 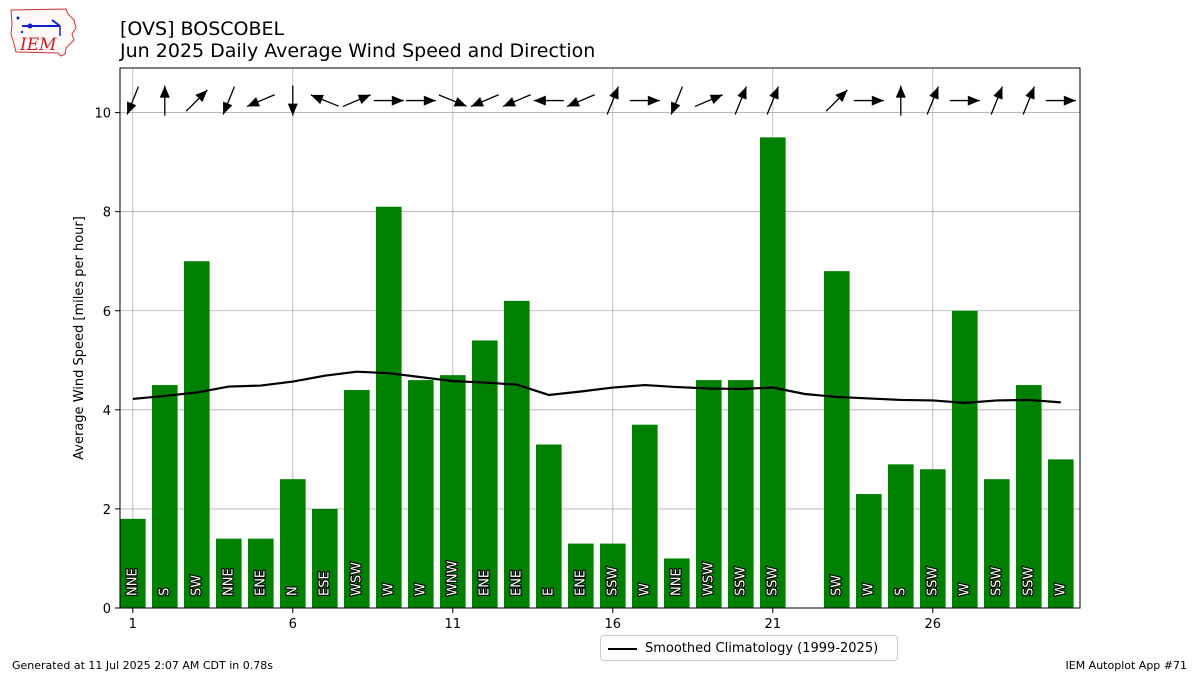 What do you see at coordinates (102, 114) in the screenshot?
I see `y-tick-label: 10` at bounding box center [102, 114].